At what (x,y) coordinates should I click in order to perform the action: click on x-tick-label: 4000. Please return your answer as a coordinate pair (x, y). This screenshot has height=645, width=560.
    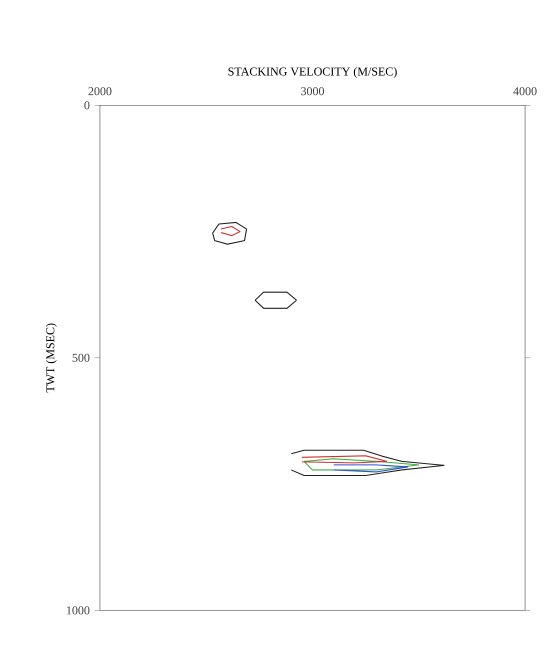
    Looking at the image, I should click on (525, 91).